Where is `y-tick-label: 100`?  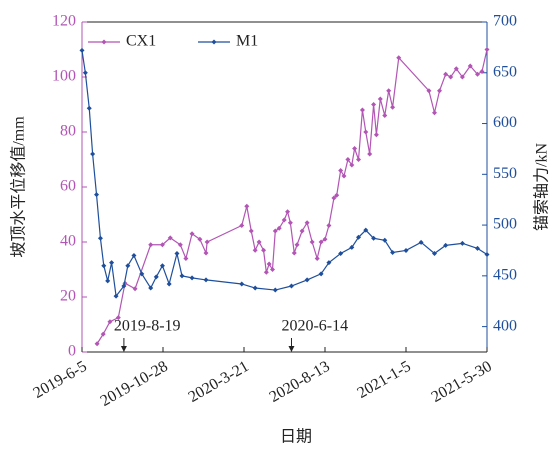 y-tick-label: 100 is located at coordinates (64, 76).